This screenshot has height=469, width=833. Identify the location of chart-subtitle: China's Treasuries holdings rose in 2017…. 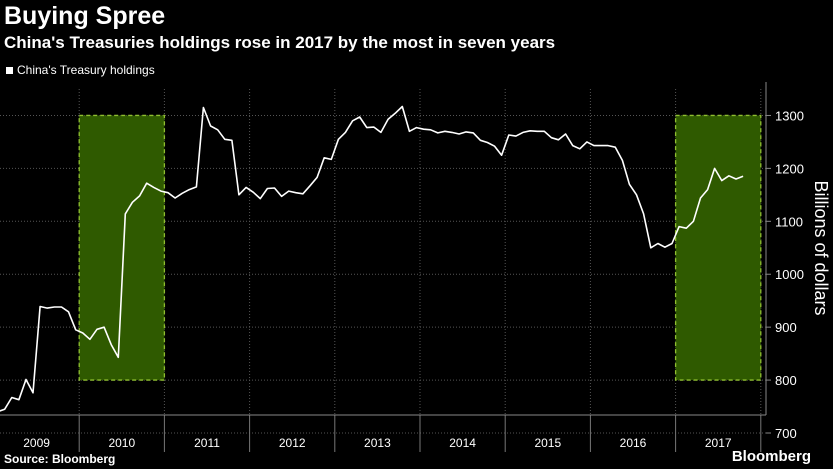
(280, 42).